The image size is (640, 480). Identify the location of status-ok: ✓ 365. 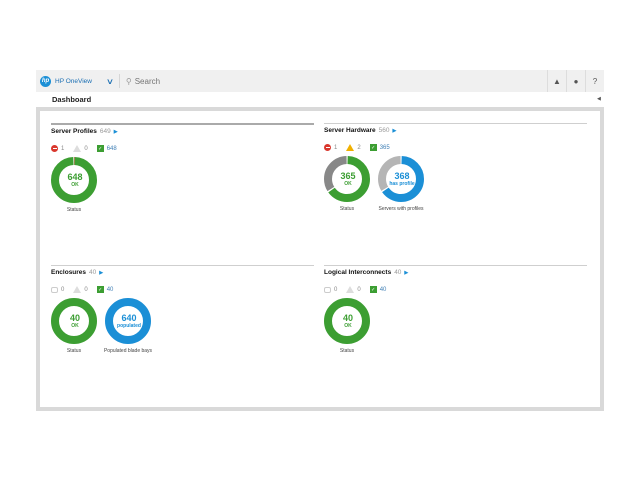
(379, 147).